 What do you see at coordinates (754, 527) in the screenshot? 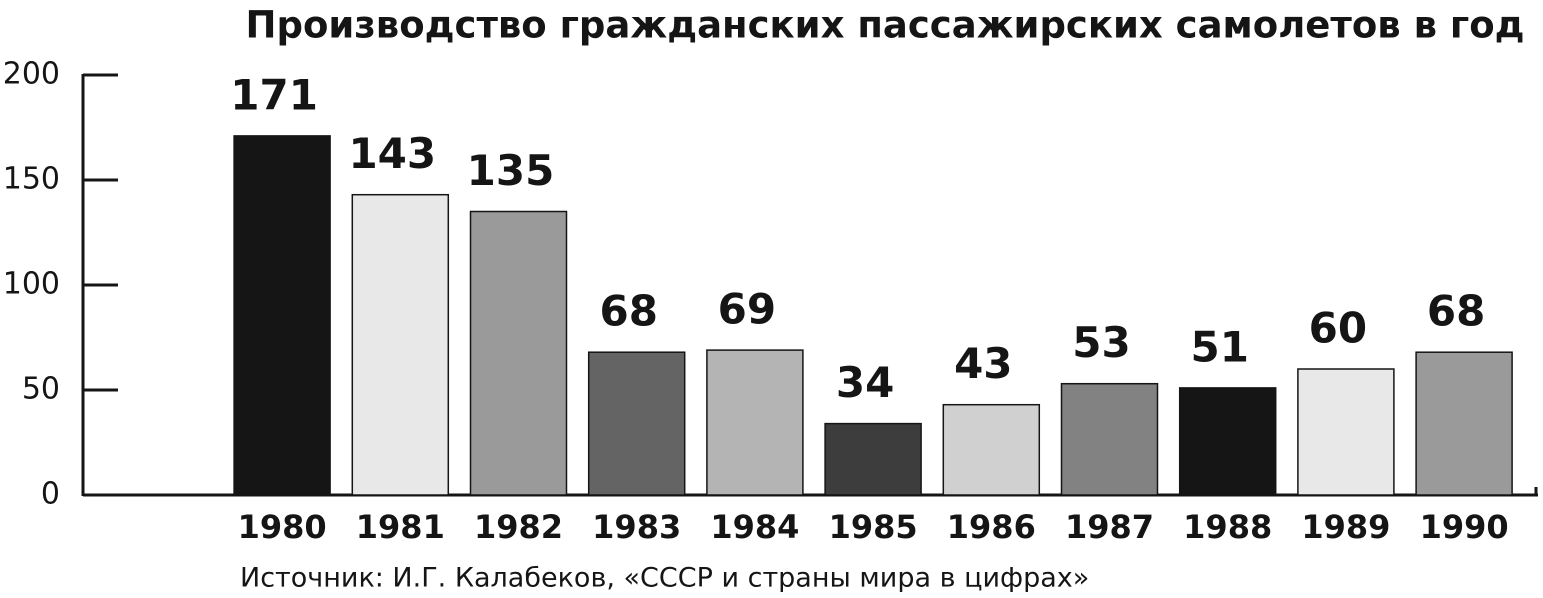
I see `x-tick-label: 1984` at bounding box center [754, 527].